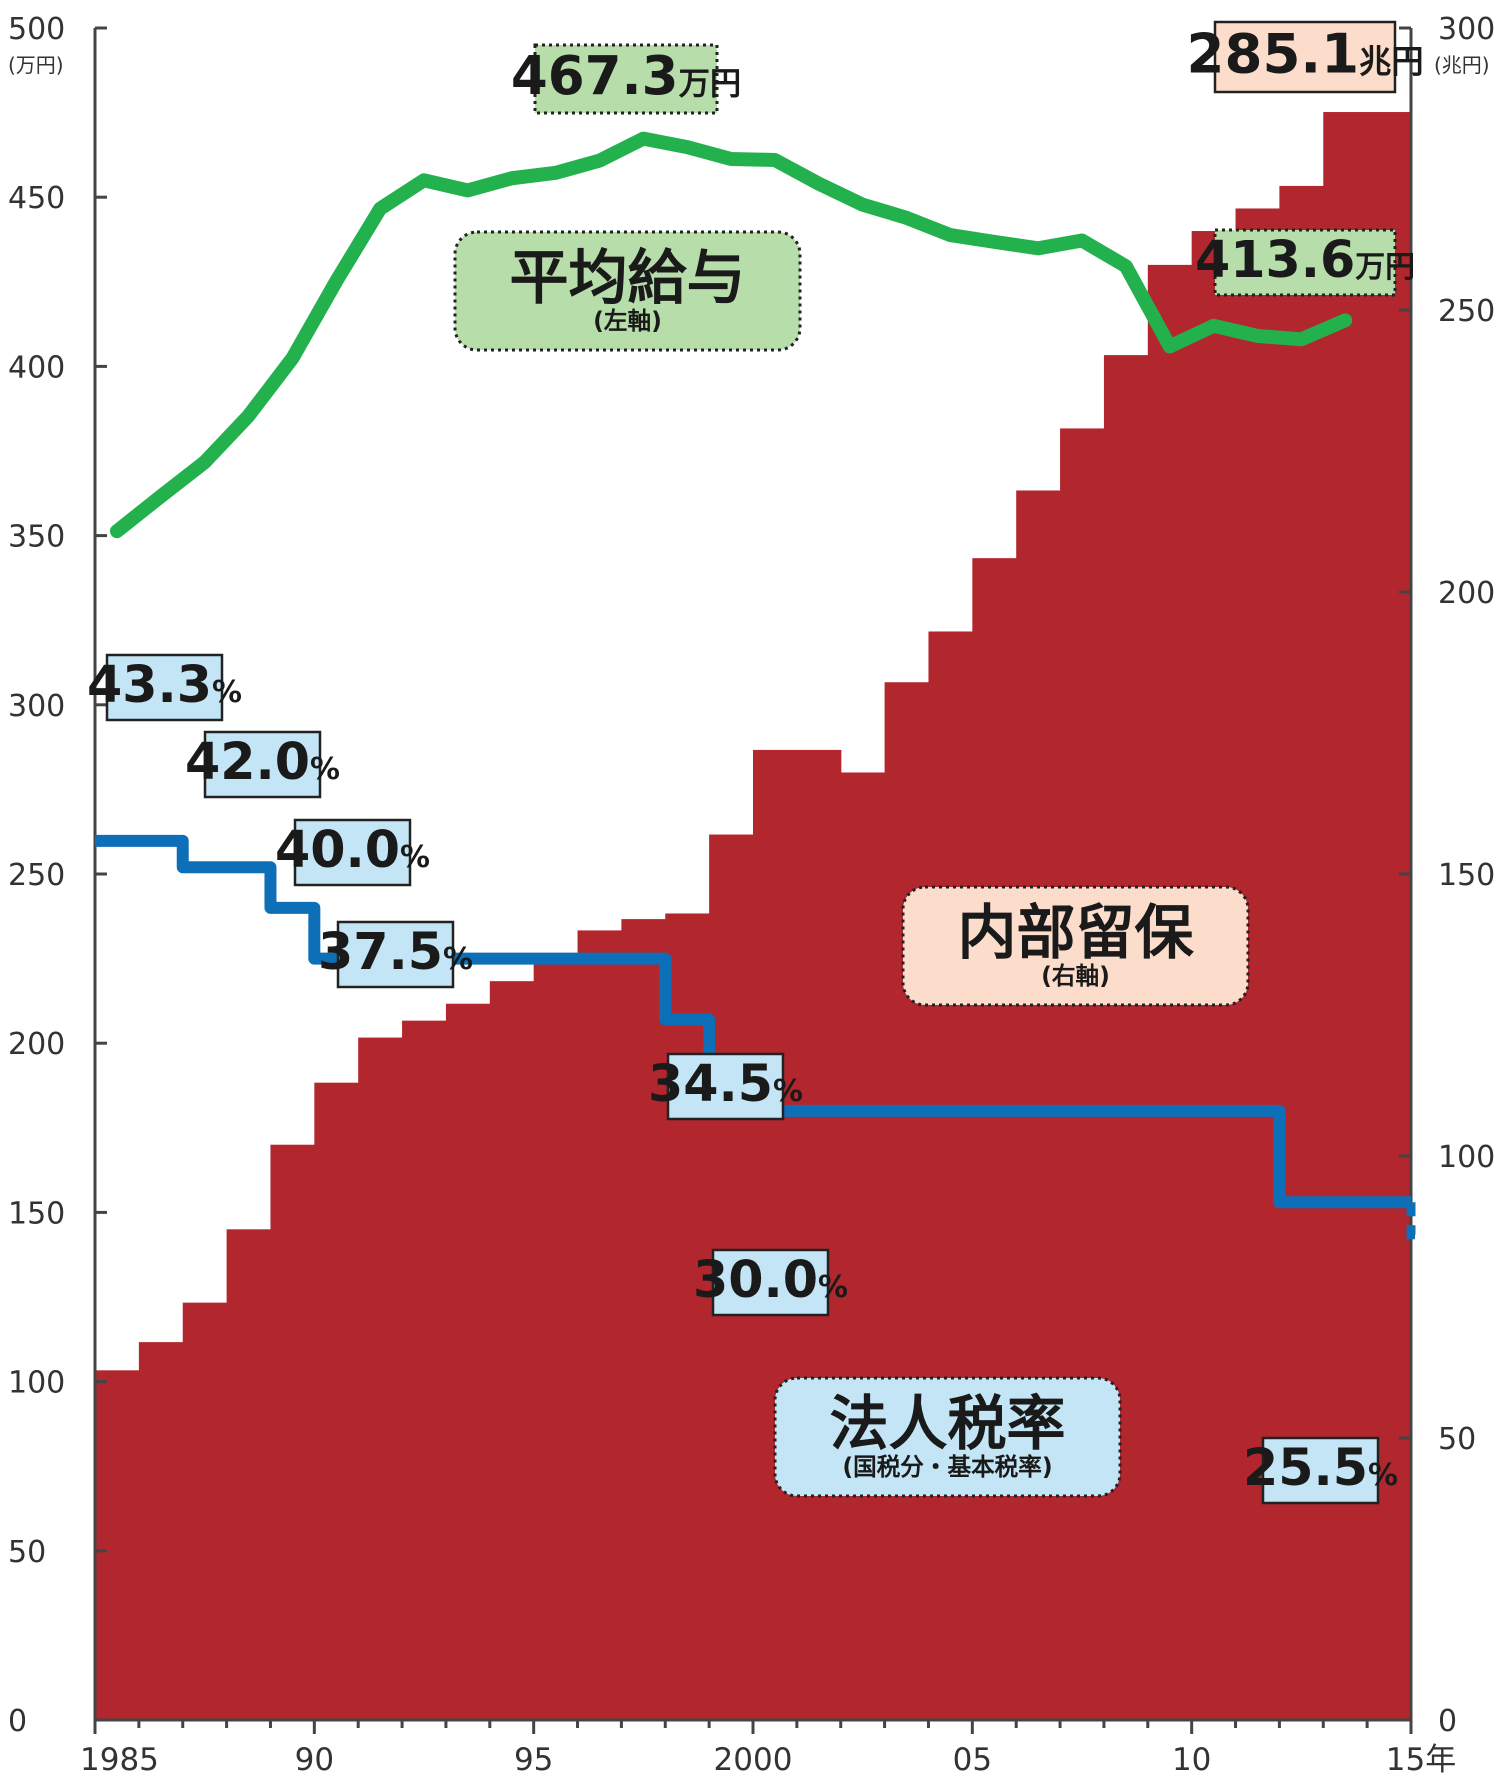 This screenshot has height=1781, width=1506. What do you see at coordinates (337, 849) in the screenshot?
I see `tax-rate-label-value: 40.0` at bounding box center [337, 849].